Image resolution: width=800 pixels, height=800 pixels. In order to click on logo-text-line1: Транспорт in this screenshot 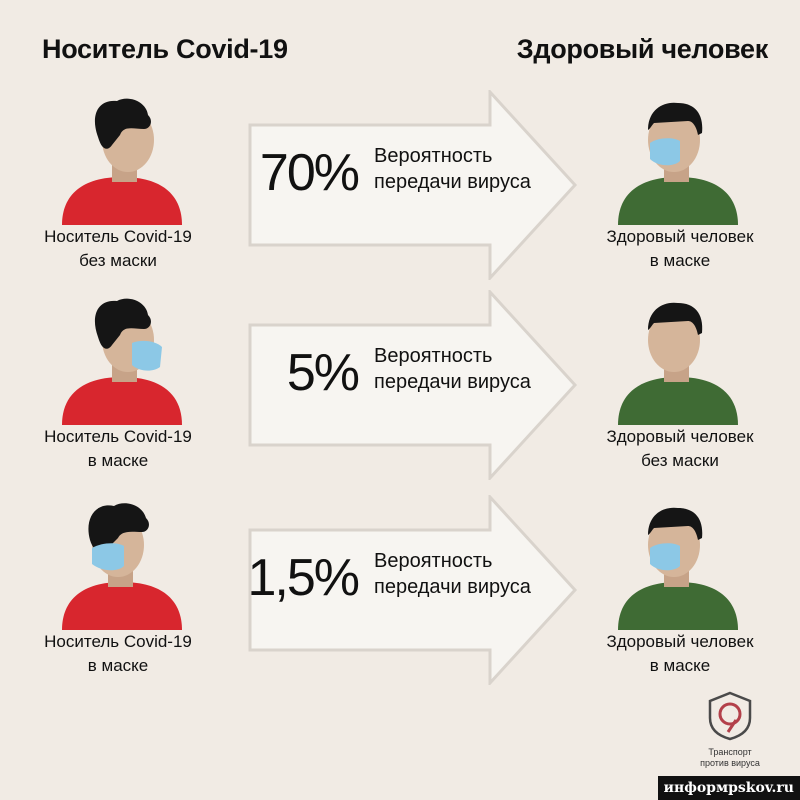, I will do `click(730, 752)`.